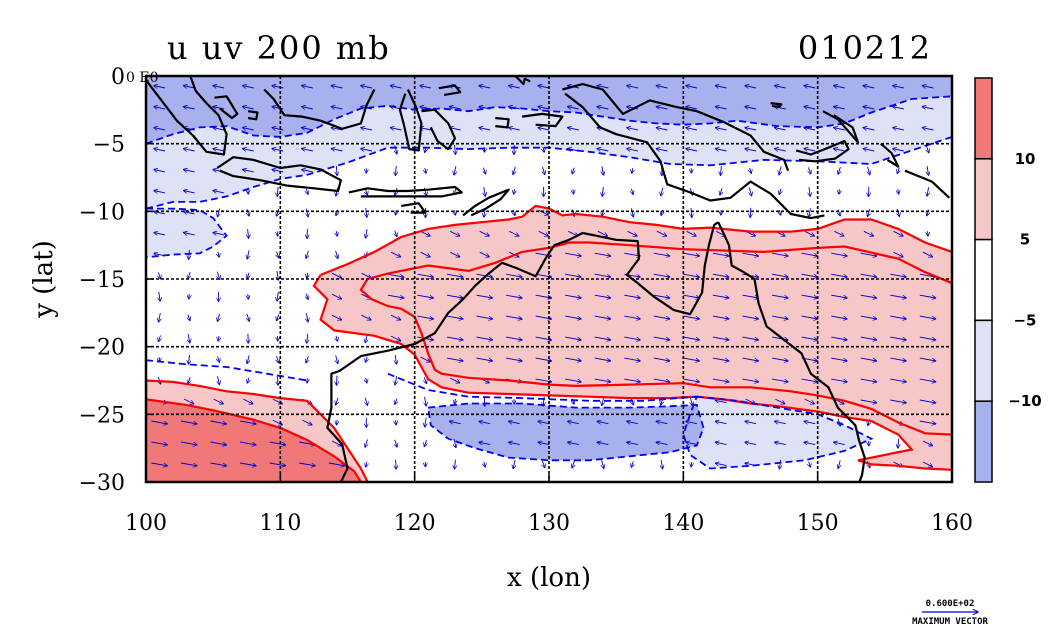 The image size is (1056, 631). What do you see at coordinates (549, 578) in the screenshot?
I see `x-axis-label: x (lon)` at bounding box center [549, 578].